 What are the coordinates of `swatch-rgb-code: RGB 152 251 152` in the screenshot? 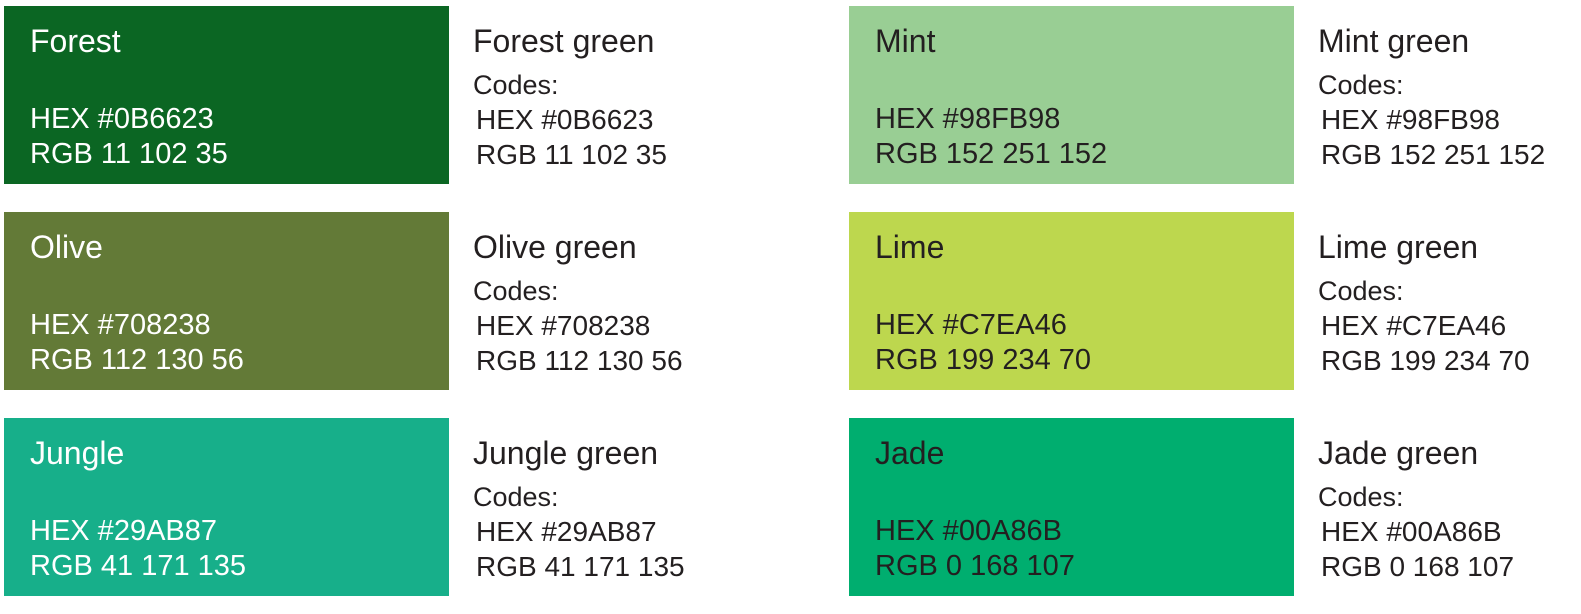 It's located at (991, 154).